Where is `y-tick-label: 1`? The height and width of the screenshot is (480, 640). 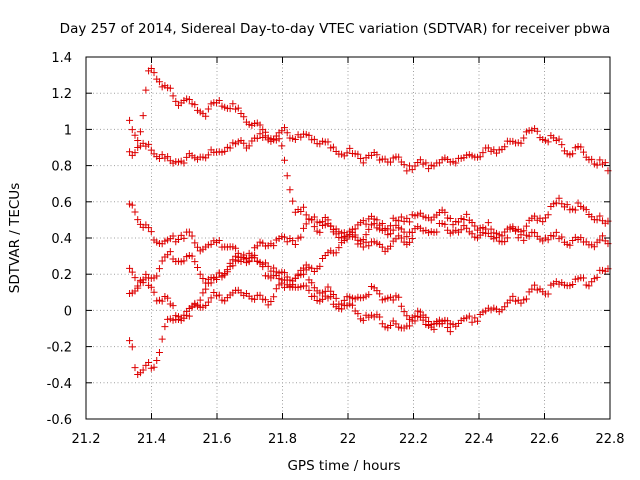 y-tick-label: 1 is located at coordinates (68, 130).